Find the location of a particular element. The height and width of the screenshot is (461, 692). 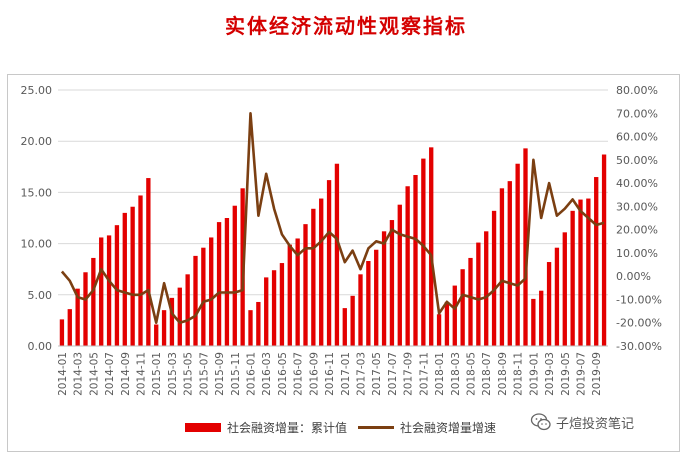

x-tick-label: 2015-01 is located at coordinates (157, 374).